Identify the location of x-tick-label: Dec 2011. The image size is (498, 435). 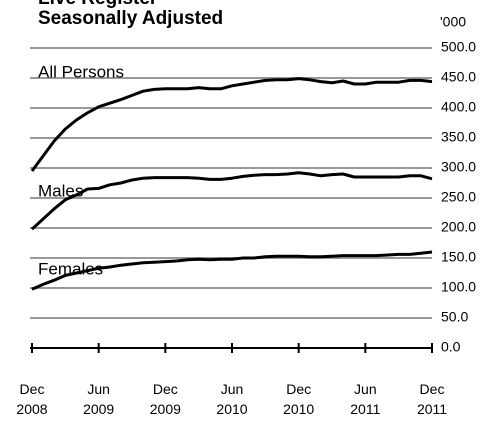
(432, 399).